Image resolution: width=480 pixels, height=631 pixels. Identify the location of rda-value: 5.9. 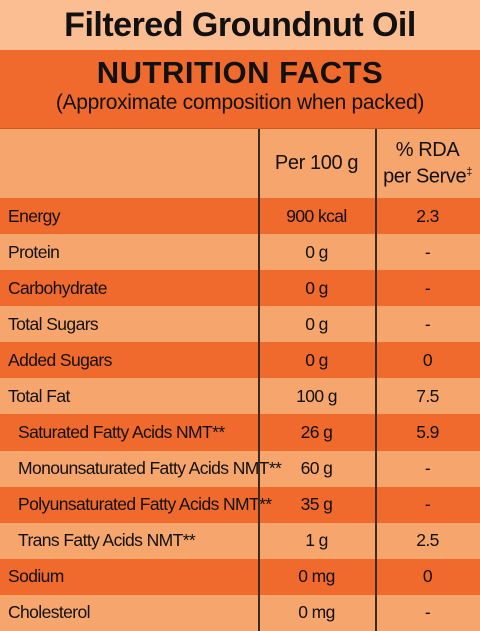
(427, 432).